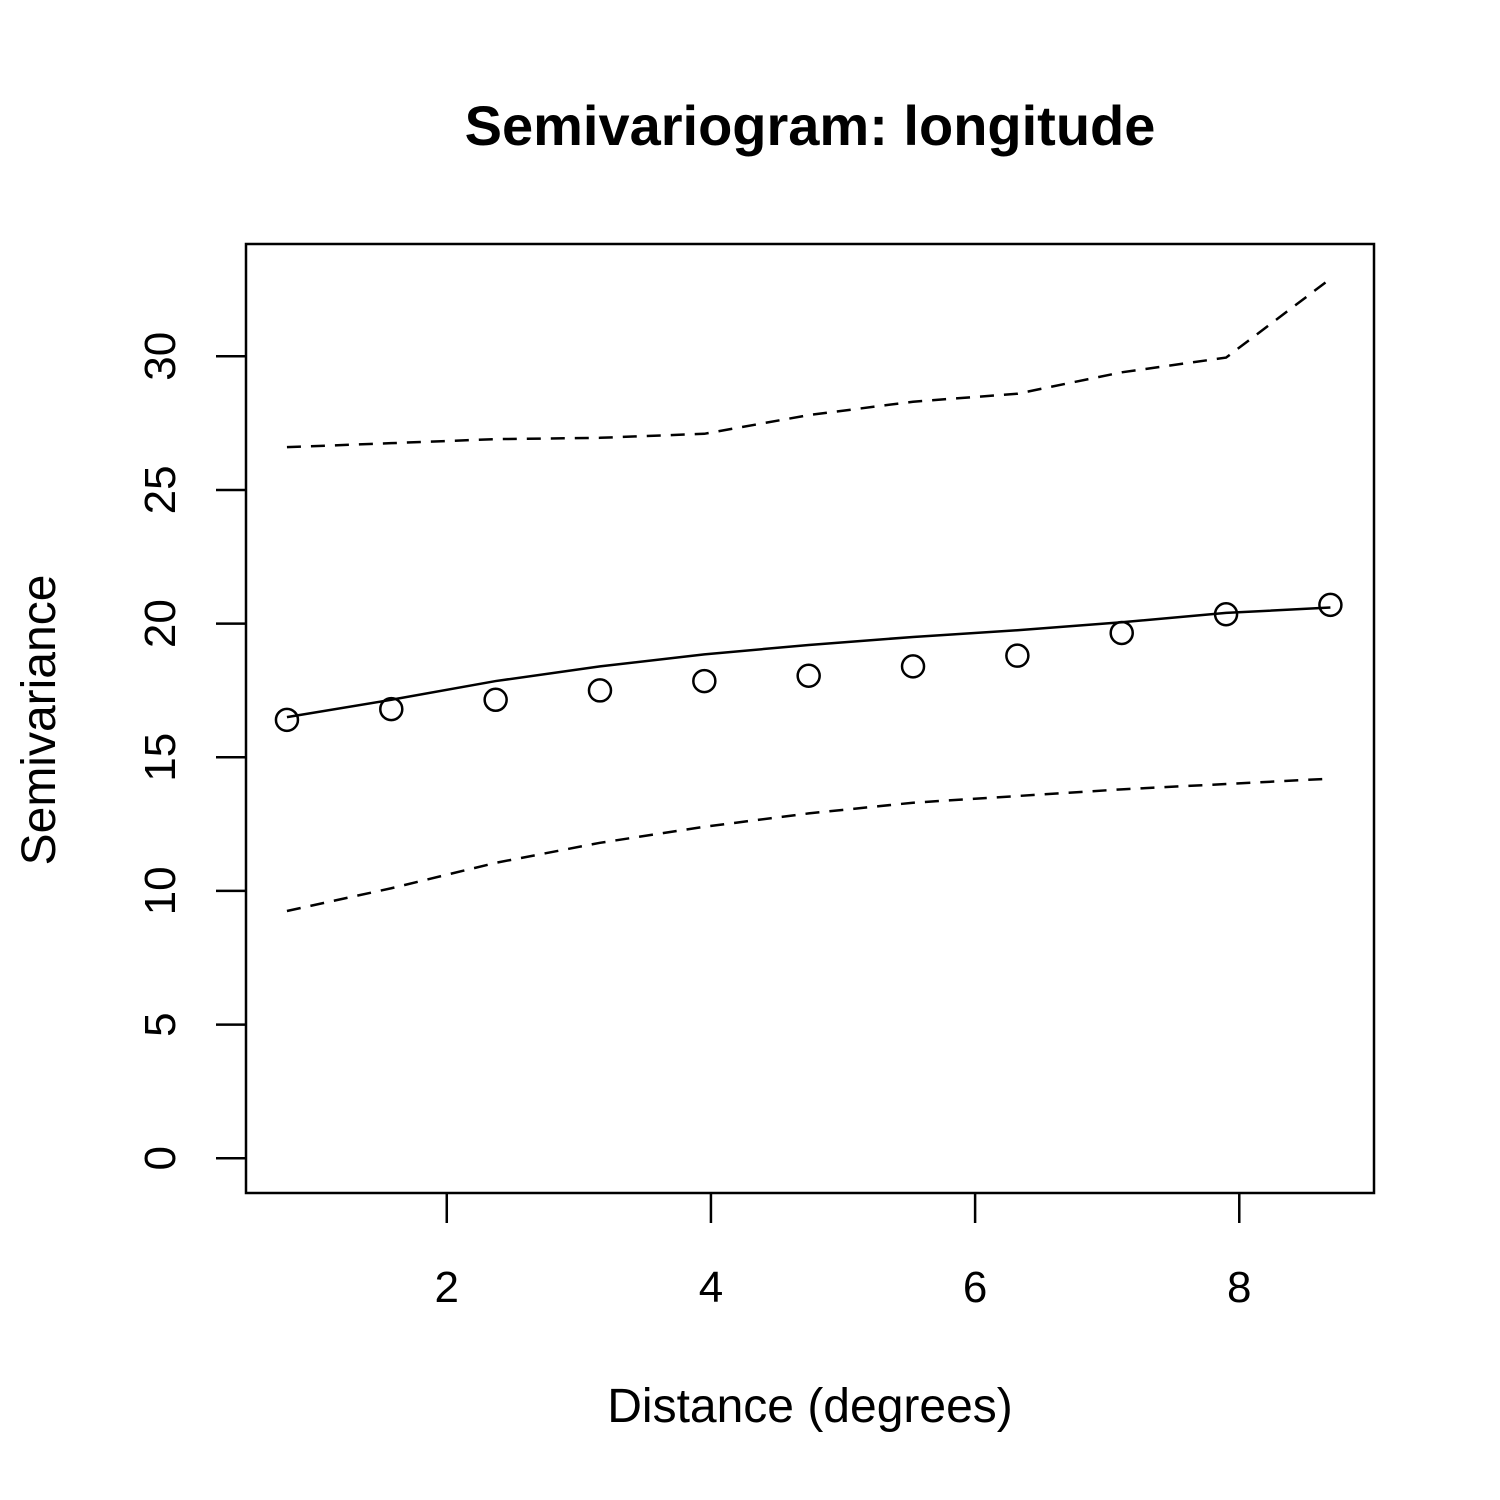 This screenshot has width=1500, height=1500. I want to click on x-axis-label: Distance (degrees), so click(810, 1406).